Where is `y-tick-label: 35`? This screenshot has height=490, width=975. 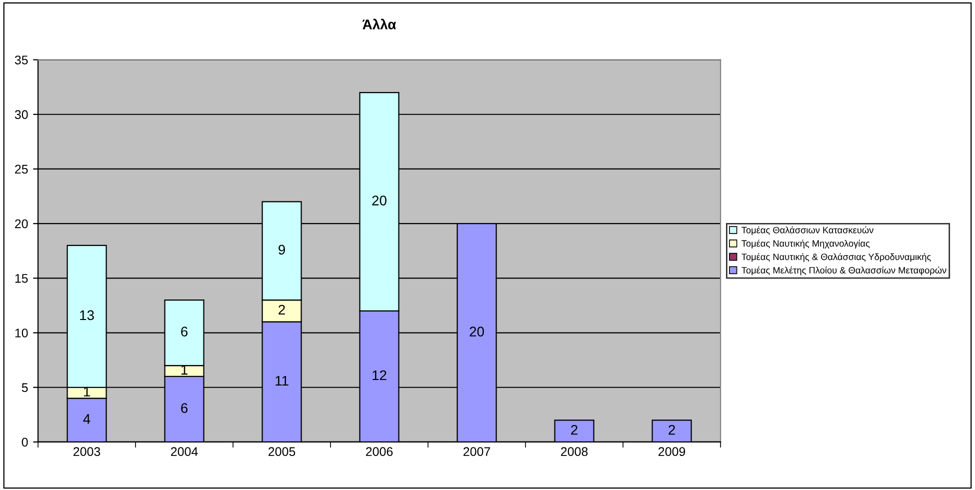
y-tick-label: 35 is located at coordinates (21, 60).